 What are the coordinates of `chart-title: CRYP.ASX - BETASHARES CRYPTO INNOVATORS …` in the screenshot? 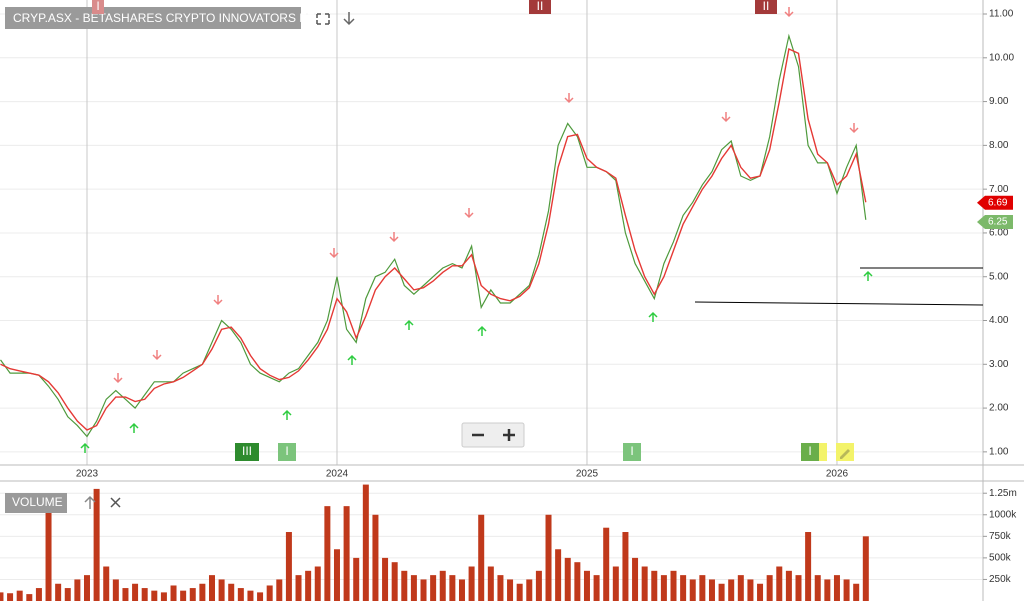 It's located at (167, 18).